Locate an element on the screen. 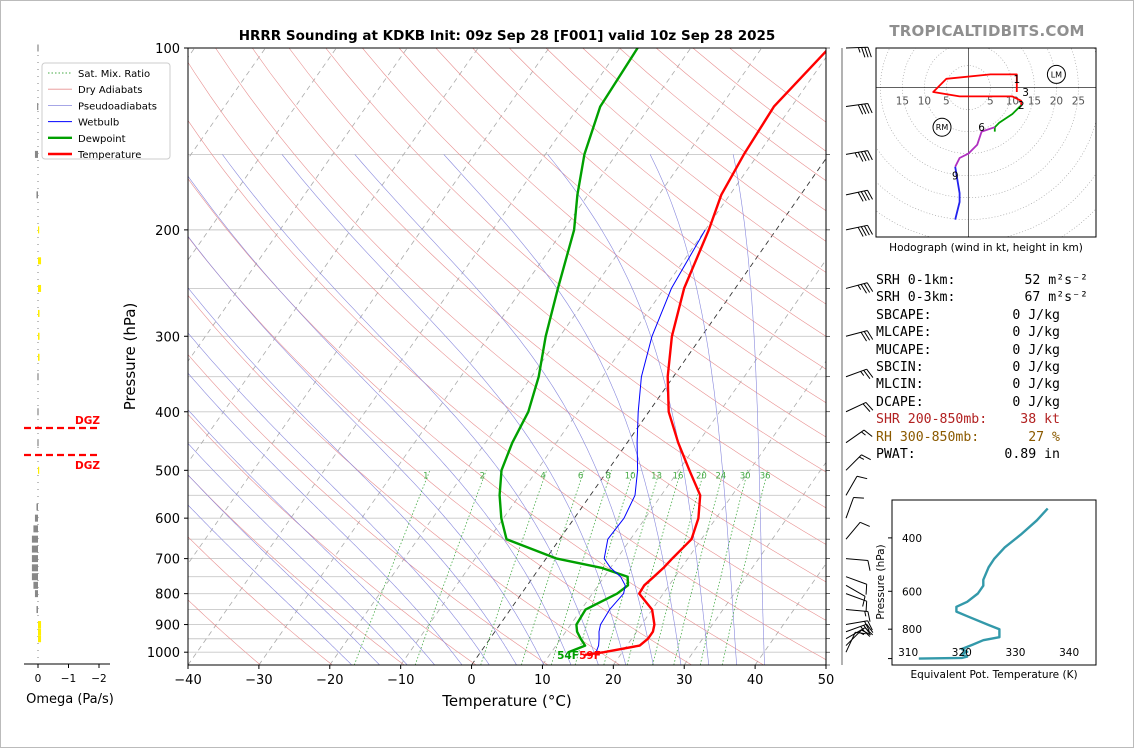 This screenshot has width=1134, height=748. stat-row: MLCIN: 0 J/kg is located at coordinates (991, 384).